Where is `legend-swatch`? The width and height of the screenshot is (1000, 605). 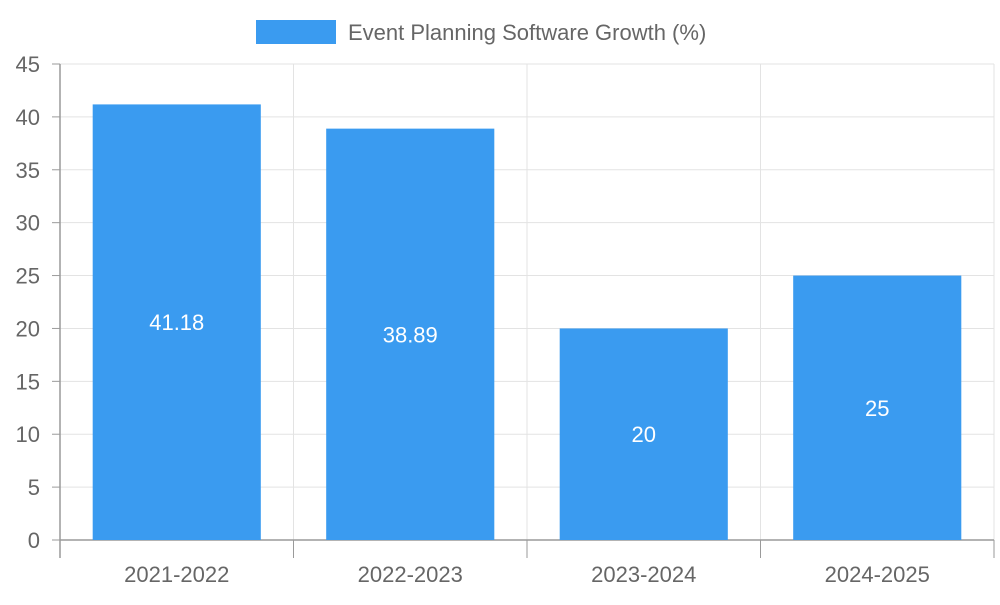 legend-swatch is located at coordinates (296, 32).